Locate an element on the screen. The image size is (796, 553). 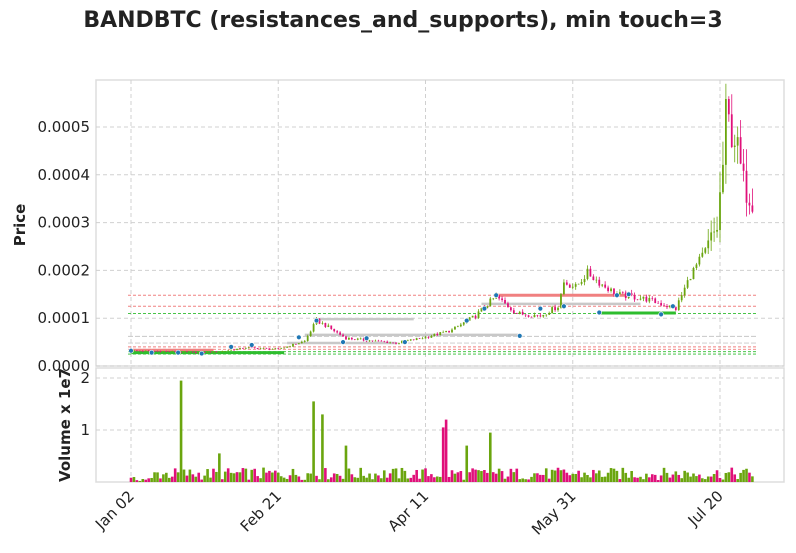
price-tick-label: 0.0003 is located at coordinates (64, 223).